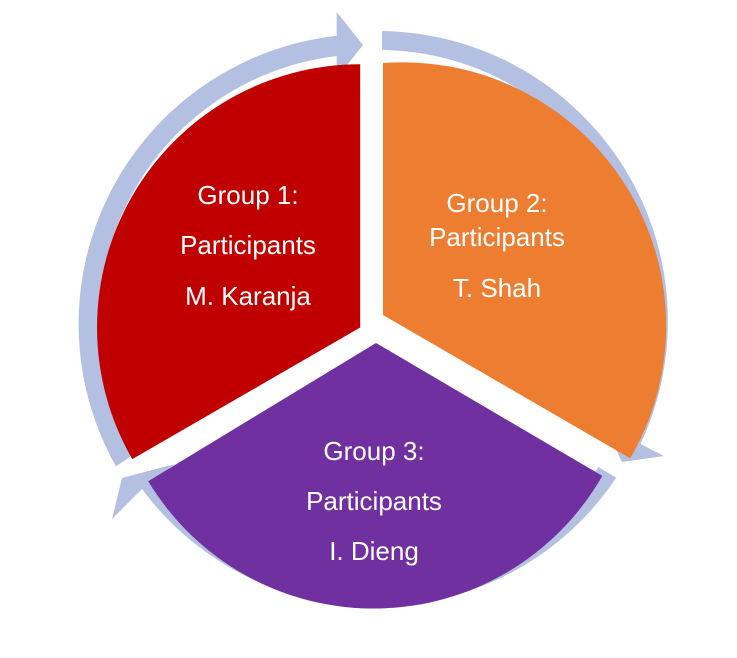  Describe the element at coordinates (248, 296) in the screenshot. I see `segment-1-name: M. Karanja` at that location.